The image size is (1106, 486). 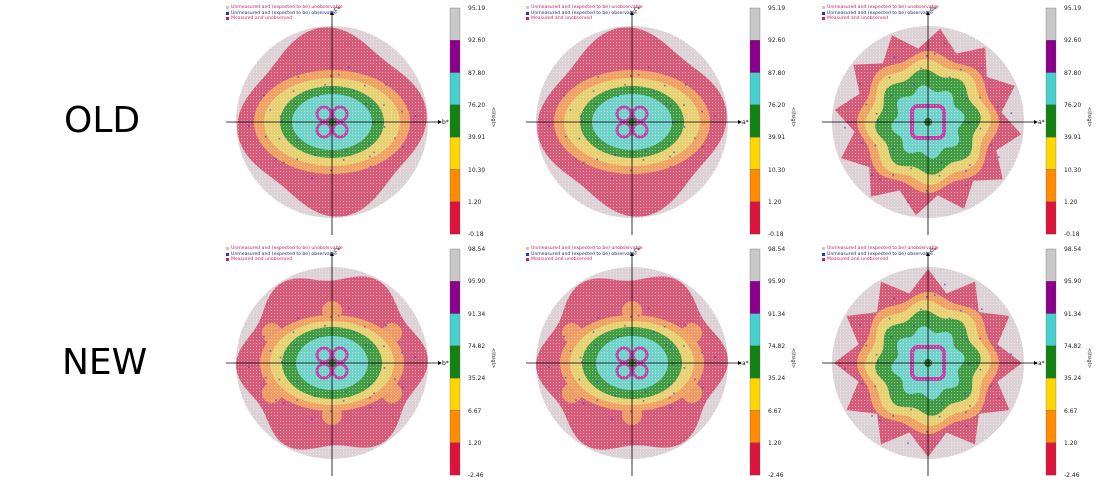 What do you see at coordinates (337, 250) in the screenshot?
I see `vertical-axis-label: c*` at bounding box center [337, 250].